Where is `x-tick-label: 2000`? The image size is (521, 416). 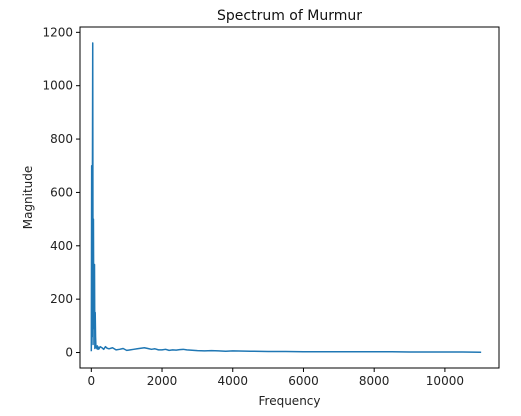
x-tick-label: 2000 is located at coordinates (162, 381).